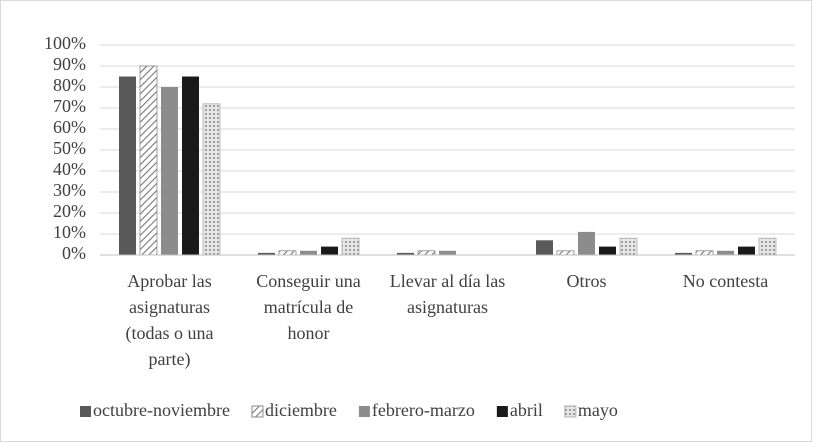  Describe the element at coordinates (69, 169) in the screenshot. I see `y-tick-label: 40%` at that location.